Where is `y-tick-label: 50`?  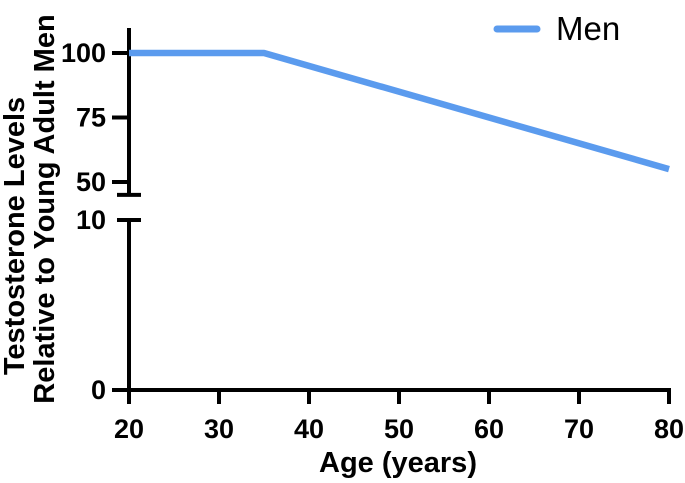 y-tick-label: 50 is located at coordinates (91, 182).